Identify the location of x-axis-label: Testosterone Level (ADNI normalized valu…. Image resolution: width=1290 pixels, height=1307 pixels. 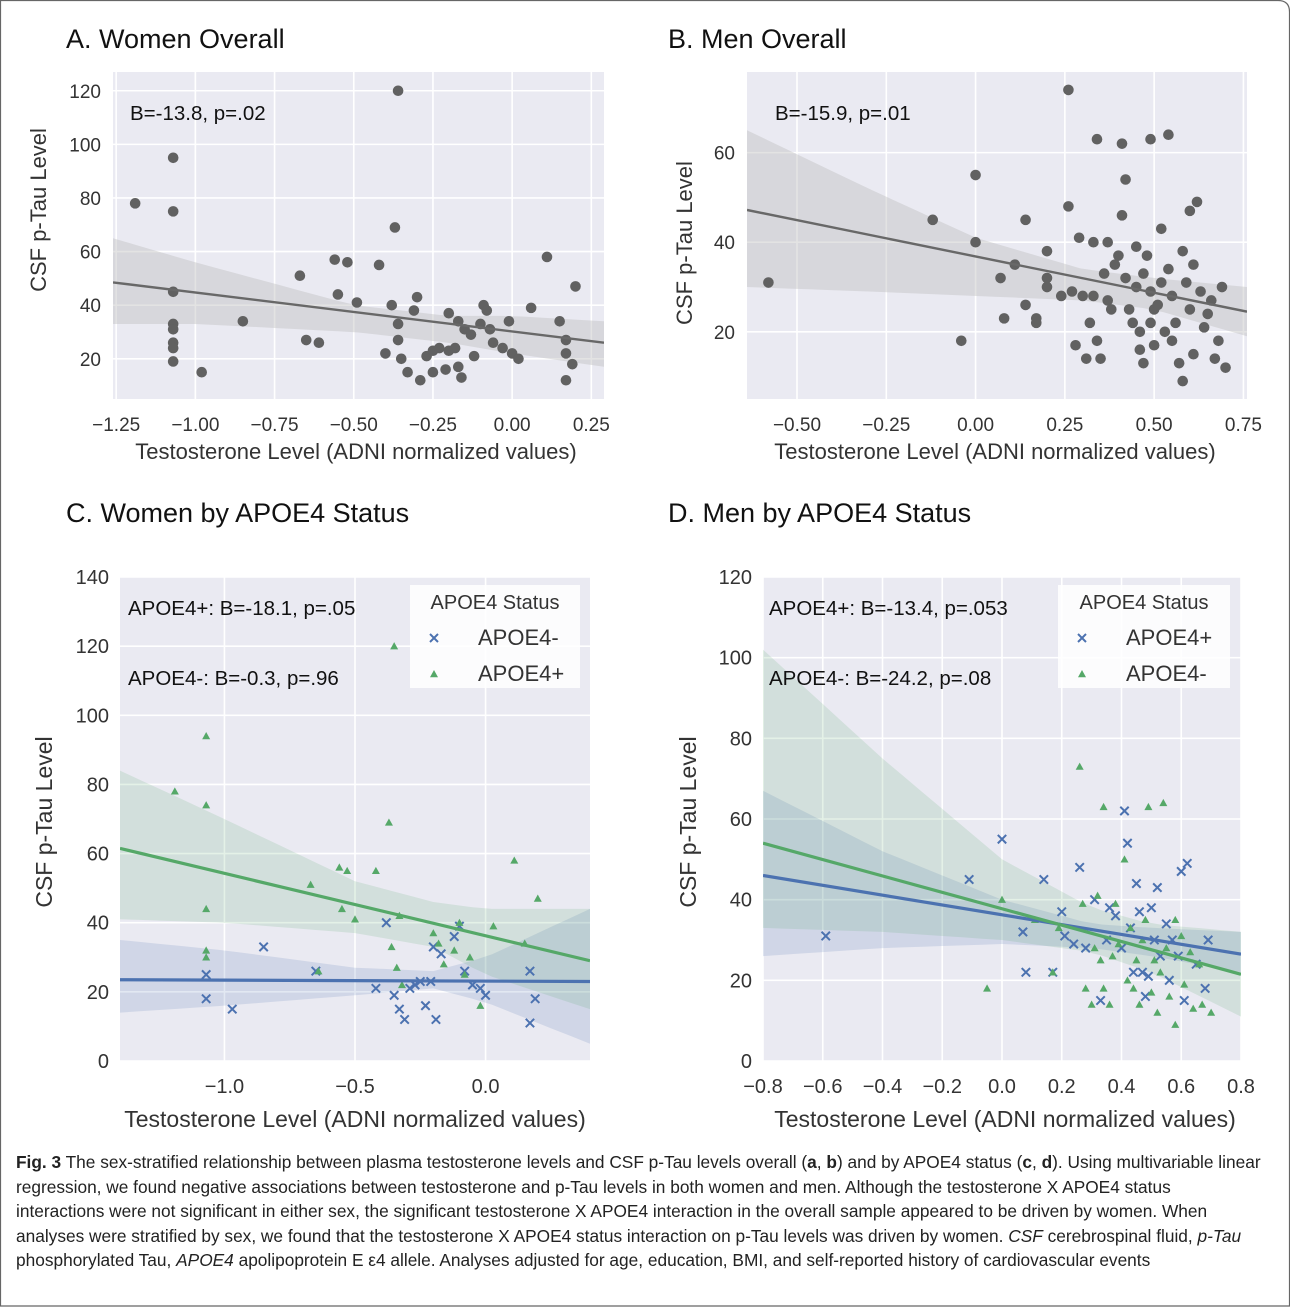
(994, 451).